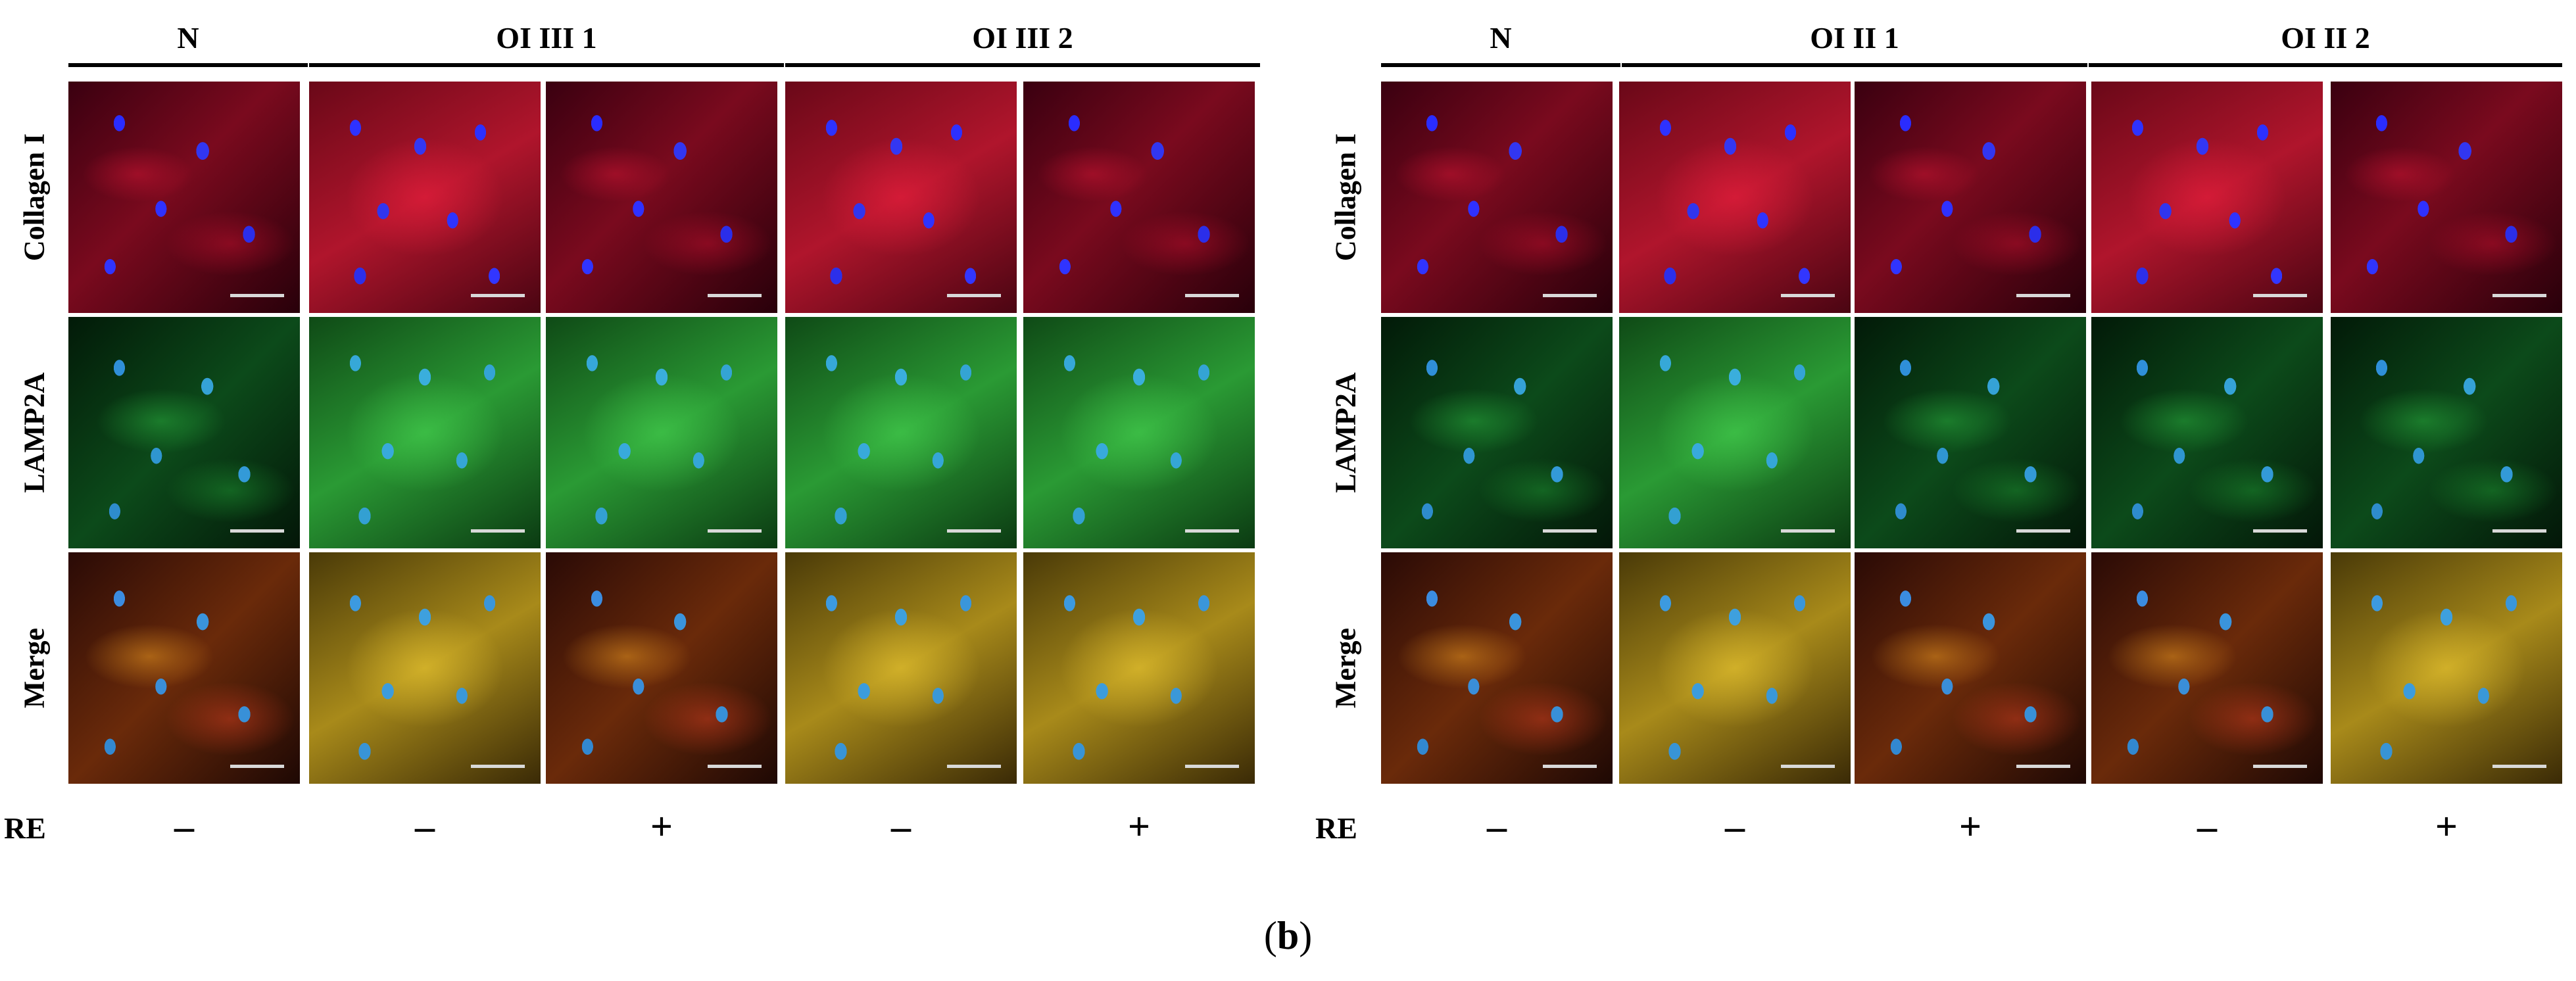  What do you see at coordinates (25, 828) in the screenshot?
I see `left-re-label: RE` at bounding box center [25, 828].